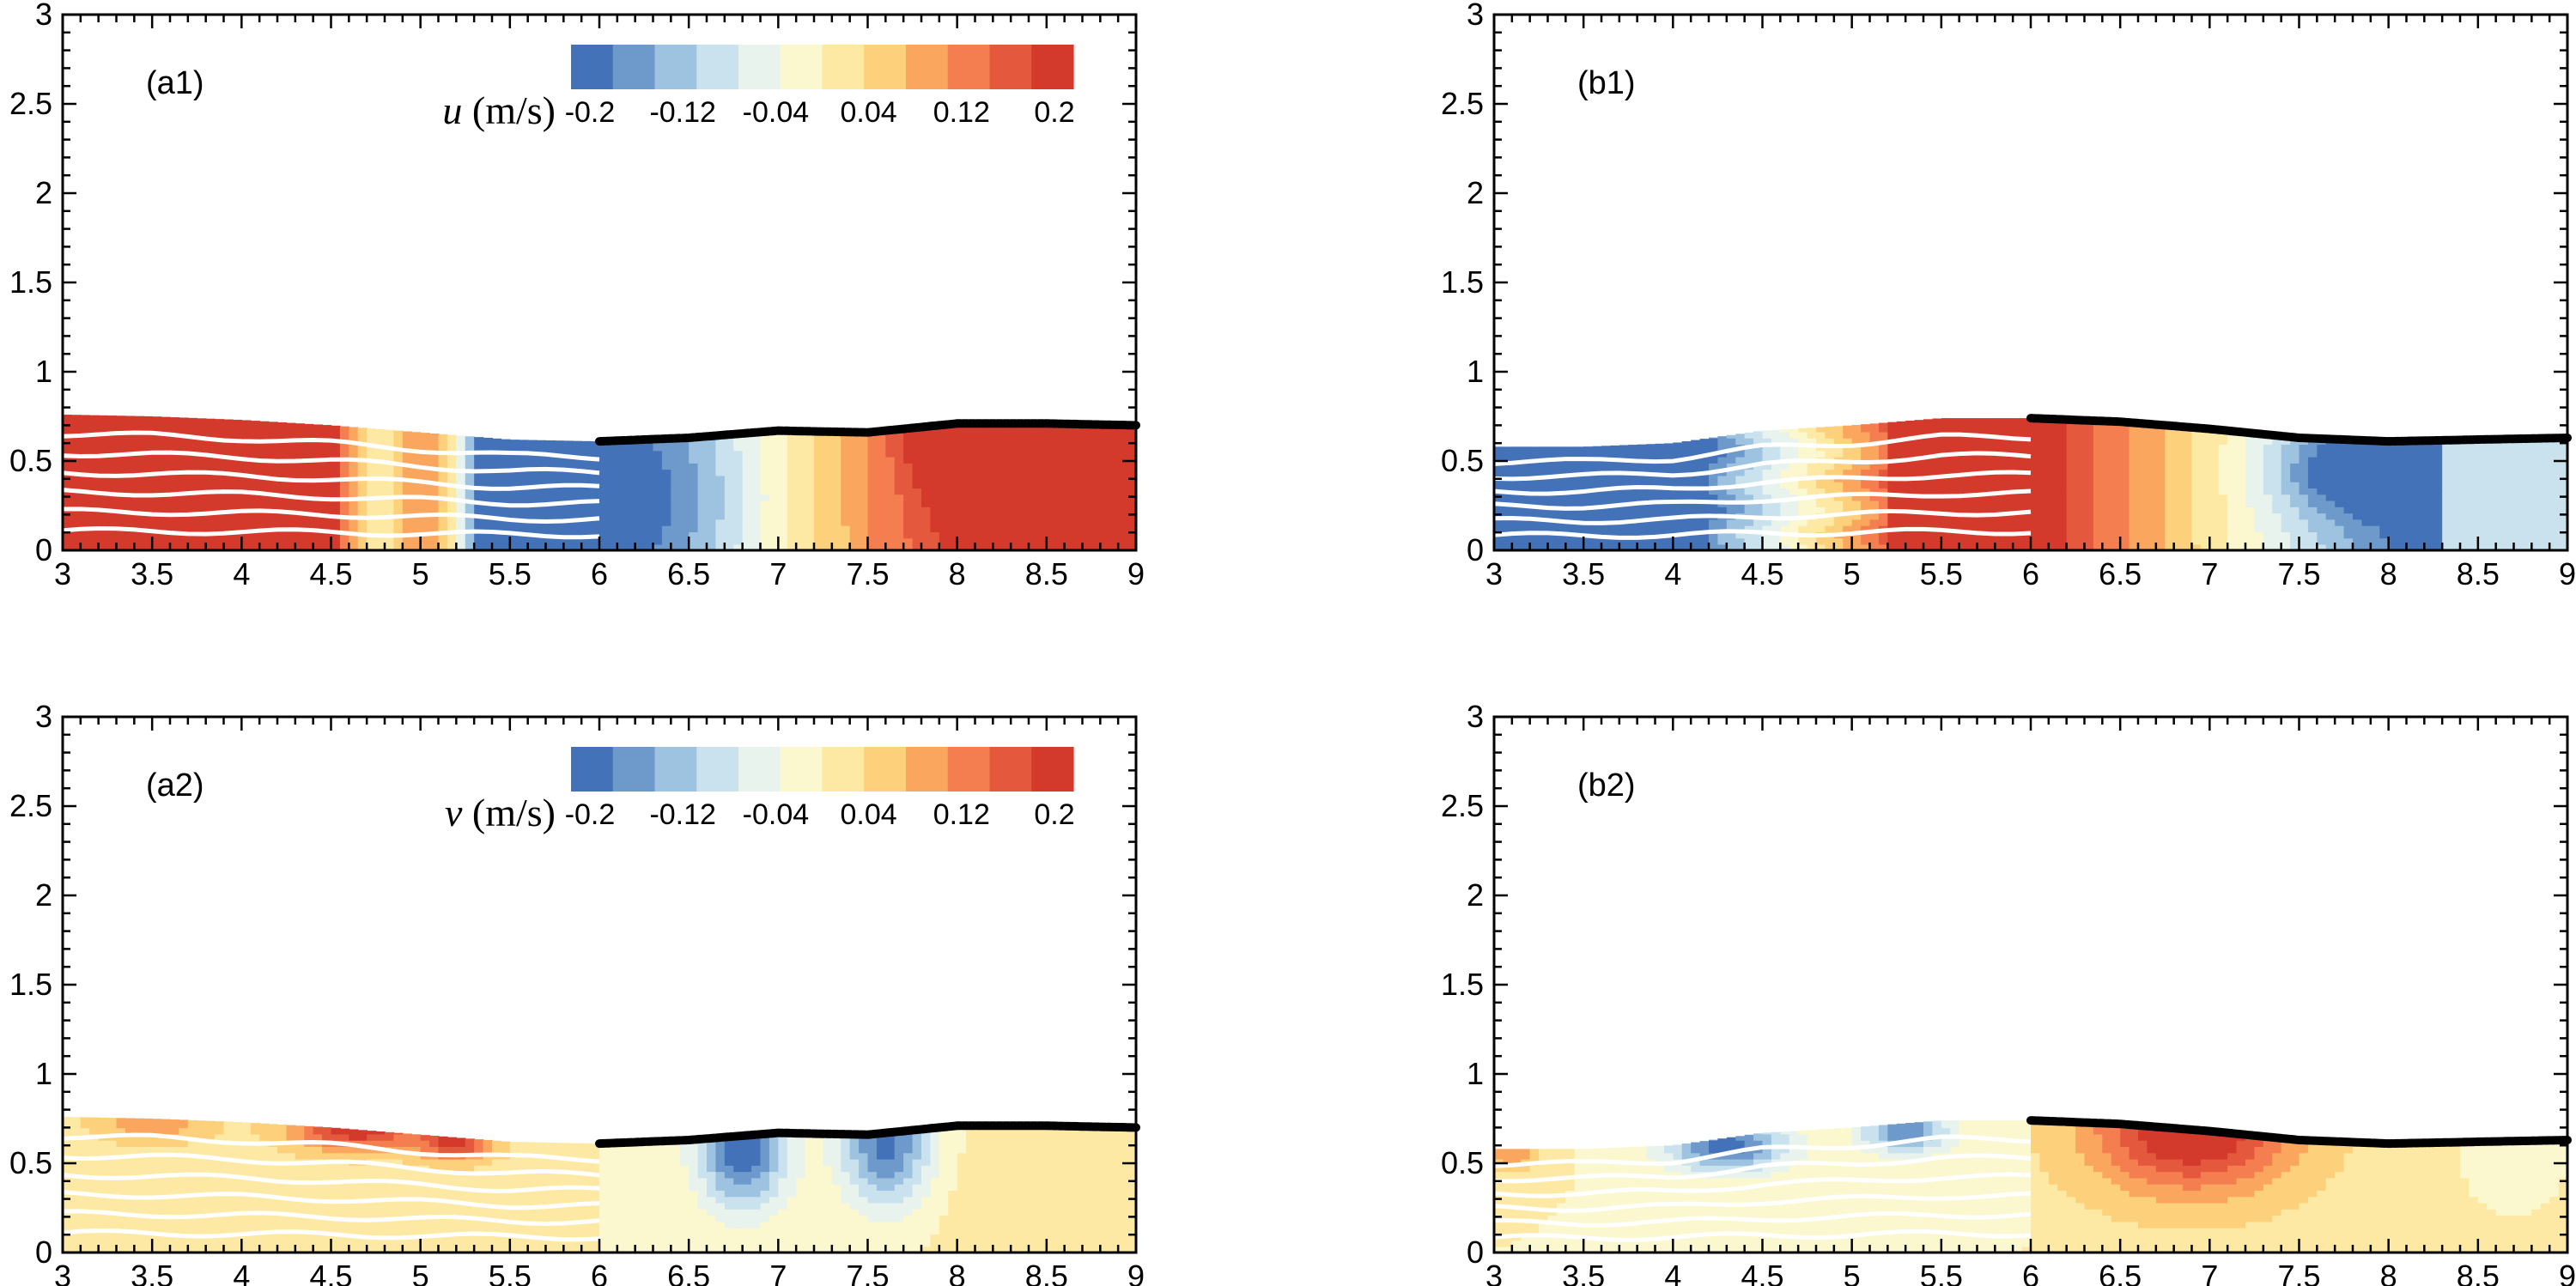  I want to click on colorbar-swatch, so click(801, 67).